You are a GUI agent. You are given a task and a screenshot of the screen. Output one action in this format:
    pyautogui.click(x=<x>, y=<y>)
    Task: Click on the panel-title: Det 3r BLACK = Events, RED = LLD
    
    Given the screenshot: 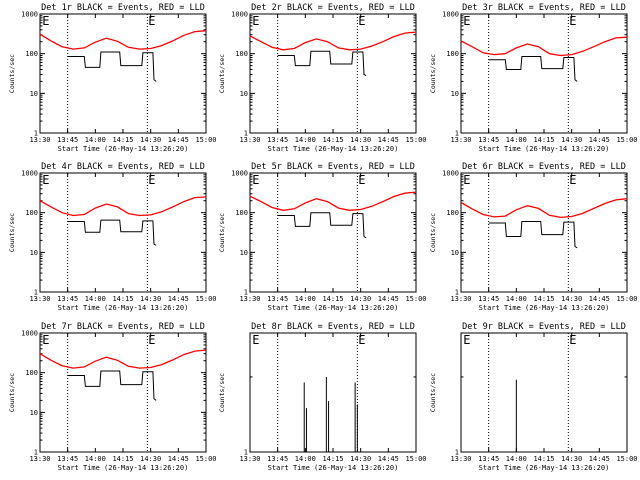 What is the action you would take?
    pyautogui.click(x=544, y=8)
    